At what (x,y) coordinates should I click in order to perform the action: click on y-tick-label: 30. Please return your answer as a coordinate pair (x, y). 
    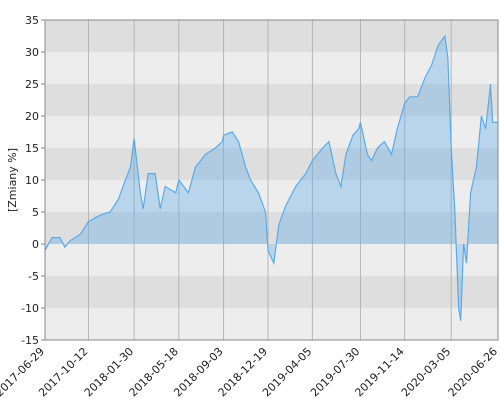
    Looking at the image, I should click on (32, 52).